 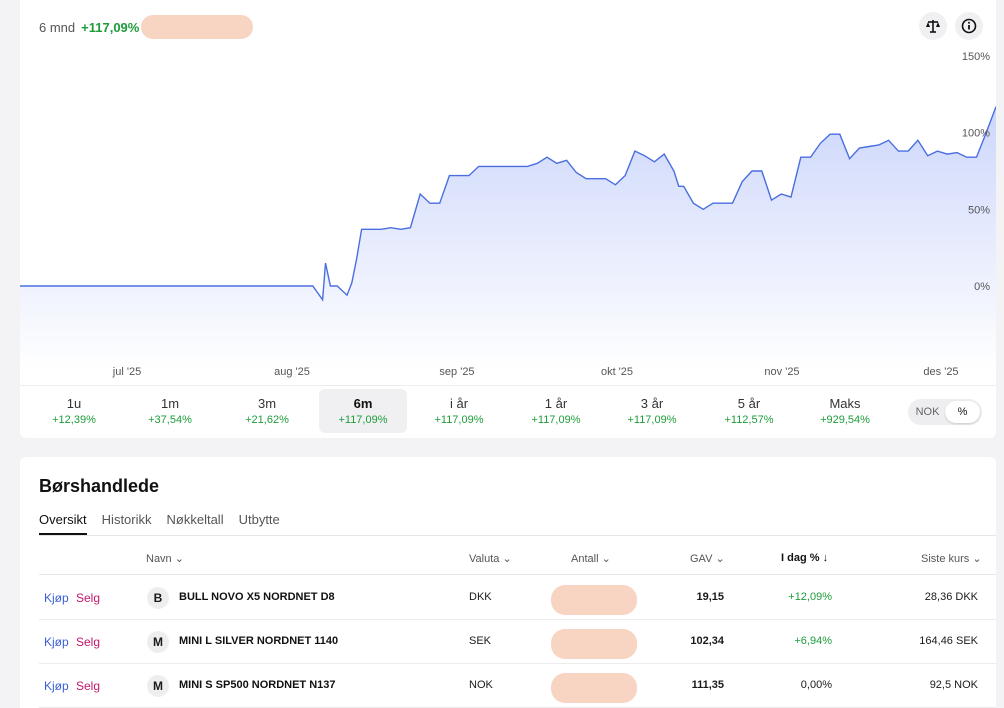 I want to click on gav-value: 19,15, so click(x=710, y=597).